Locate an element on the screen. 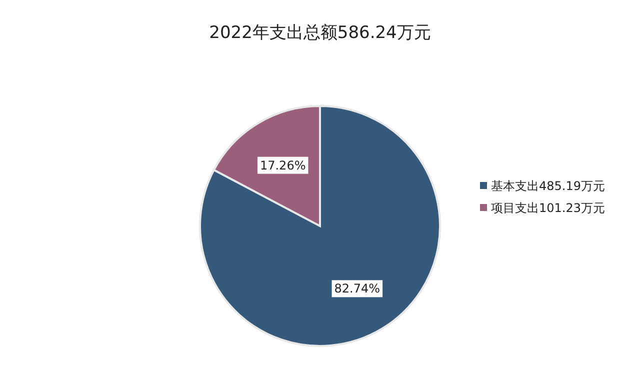 The height and width of the screenshot is (372, 640). chart-title: 2022年支出总额586.24万元 is located at coordinates (320, 33).